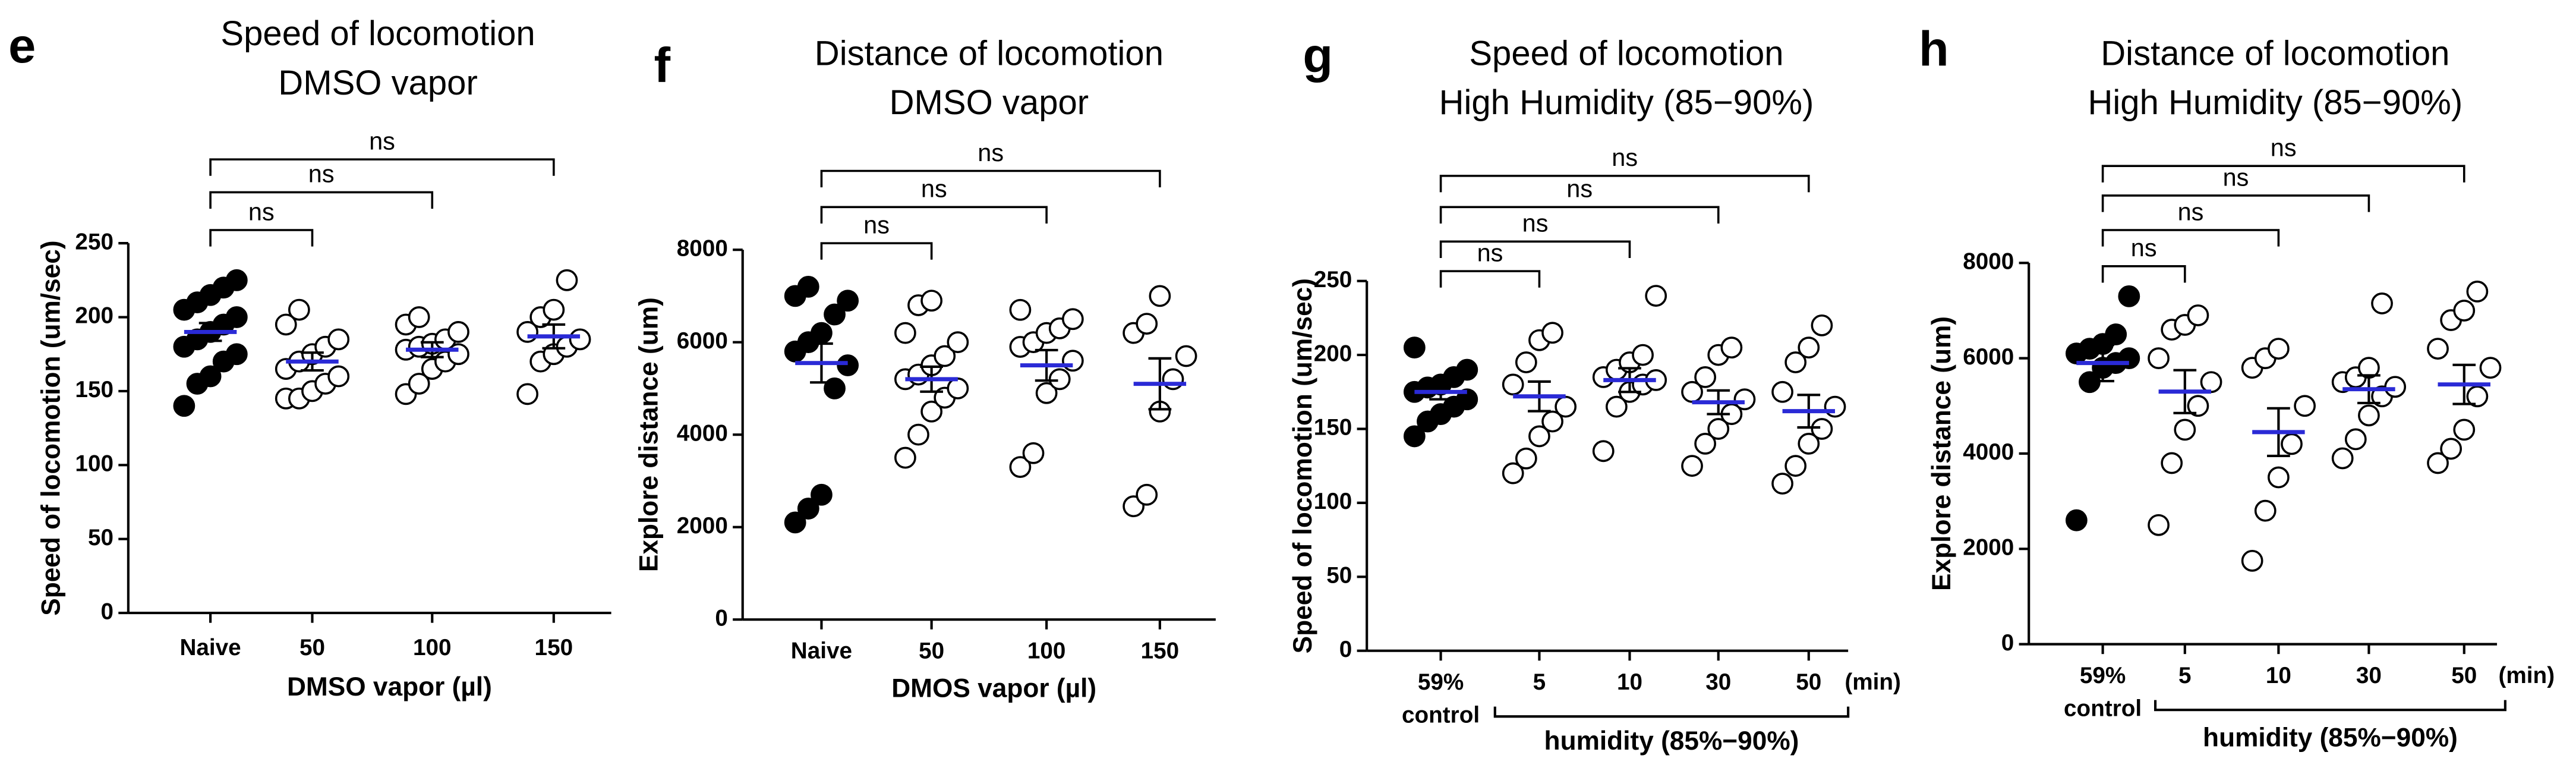 The height and width of the screenshot is (774, 2576). I want to click on panel-letter: e, so click(22, 45).